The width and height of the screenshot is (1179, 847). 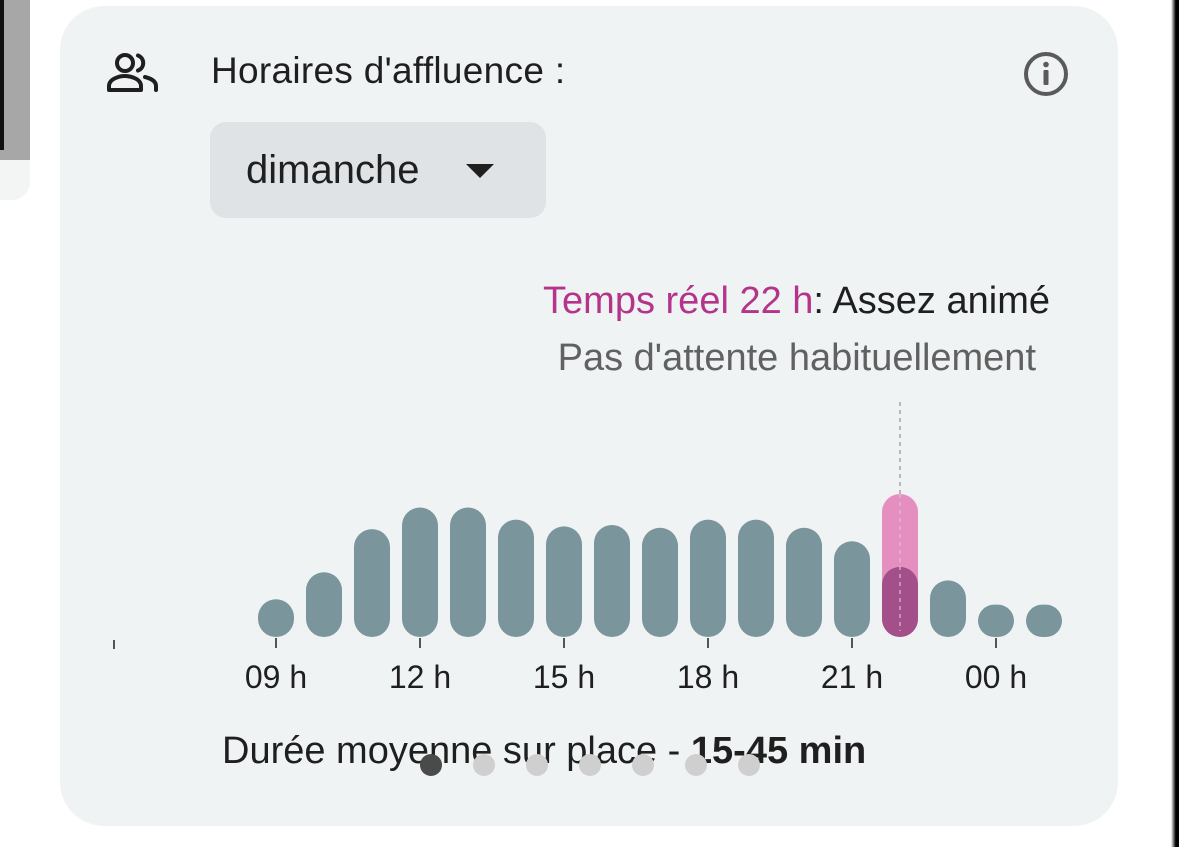 I want to click on popular-times-title: Horaires d'affluence :, so click(x=388, y=70).